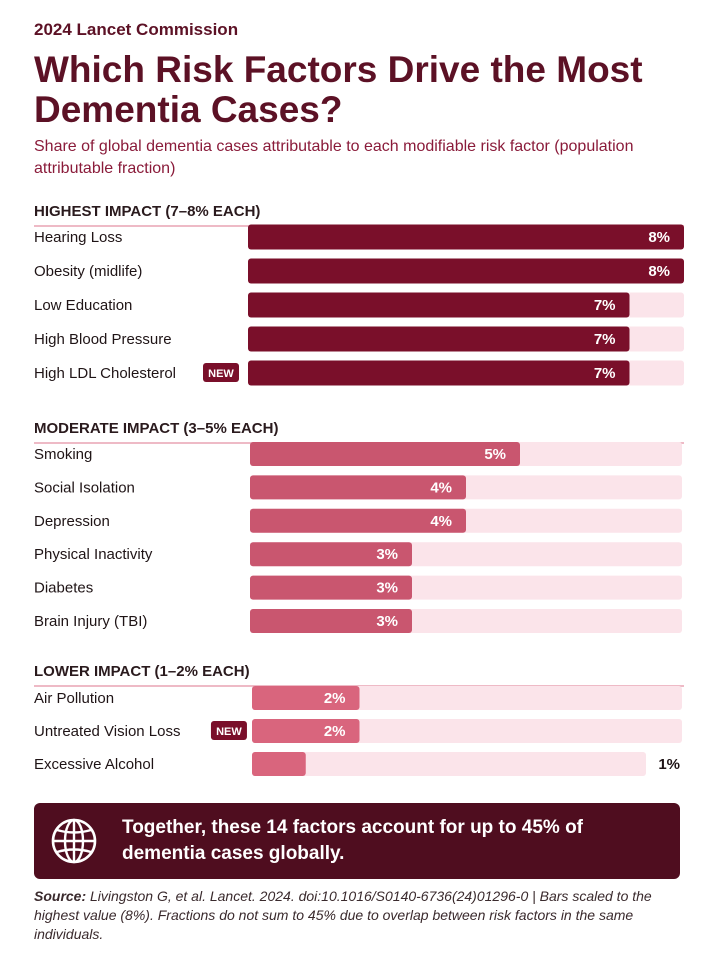 The height and width of the screenshot is (960, 720). Describe the element at coordinates (93, 554) in the screenshot. I see `bar-label: Physical Inactivity` at that location.